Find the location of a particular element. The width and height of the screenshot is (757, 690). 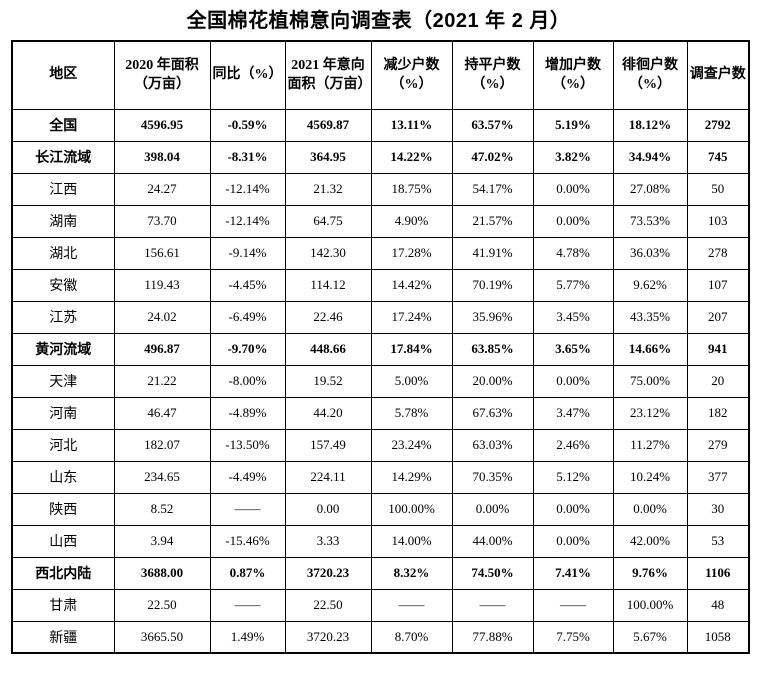

value-cell: 73.53% is located at coordinates (650, 221).